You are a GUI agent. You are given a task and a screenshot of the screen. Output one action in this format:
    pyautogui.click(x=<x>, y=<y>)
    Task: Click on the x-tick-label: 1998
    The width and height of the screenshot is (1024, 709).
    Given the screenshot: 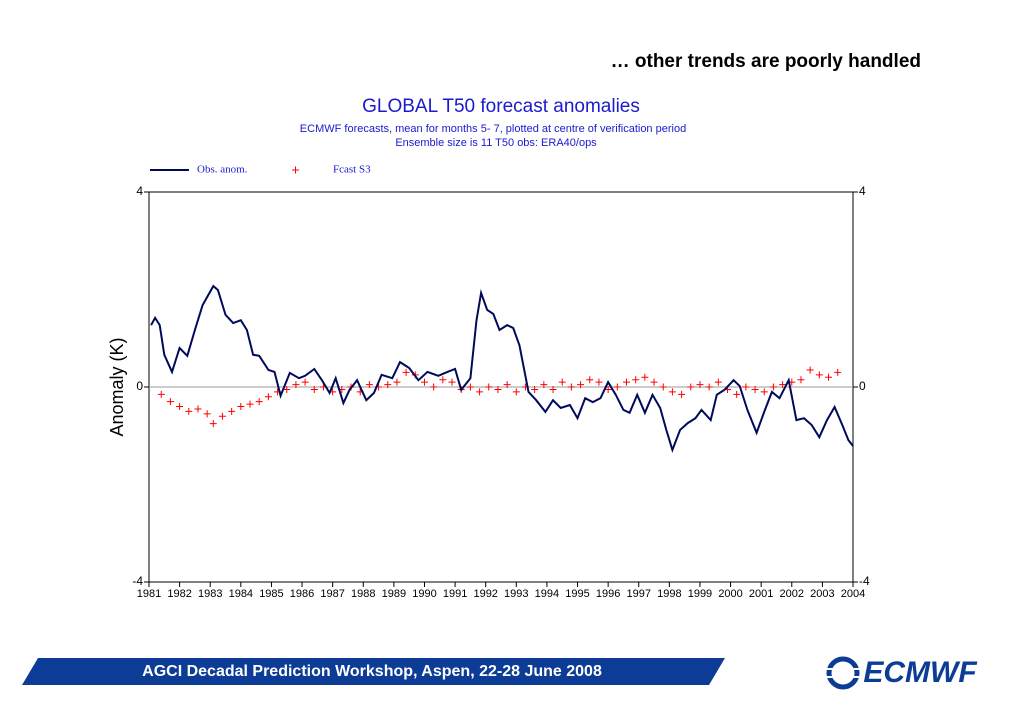 What is the action you would take?
    pyautogui.click(x=669, y=594)
    